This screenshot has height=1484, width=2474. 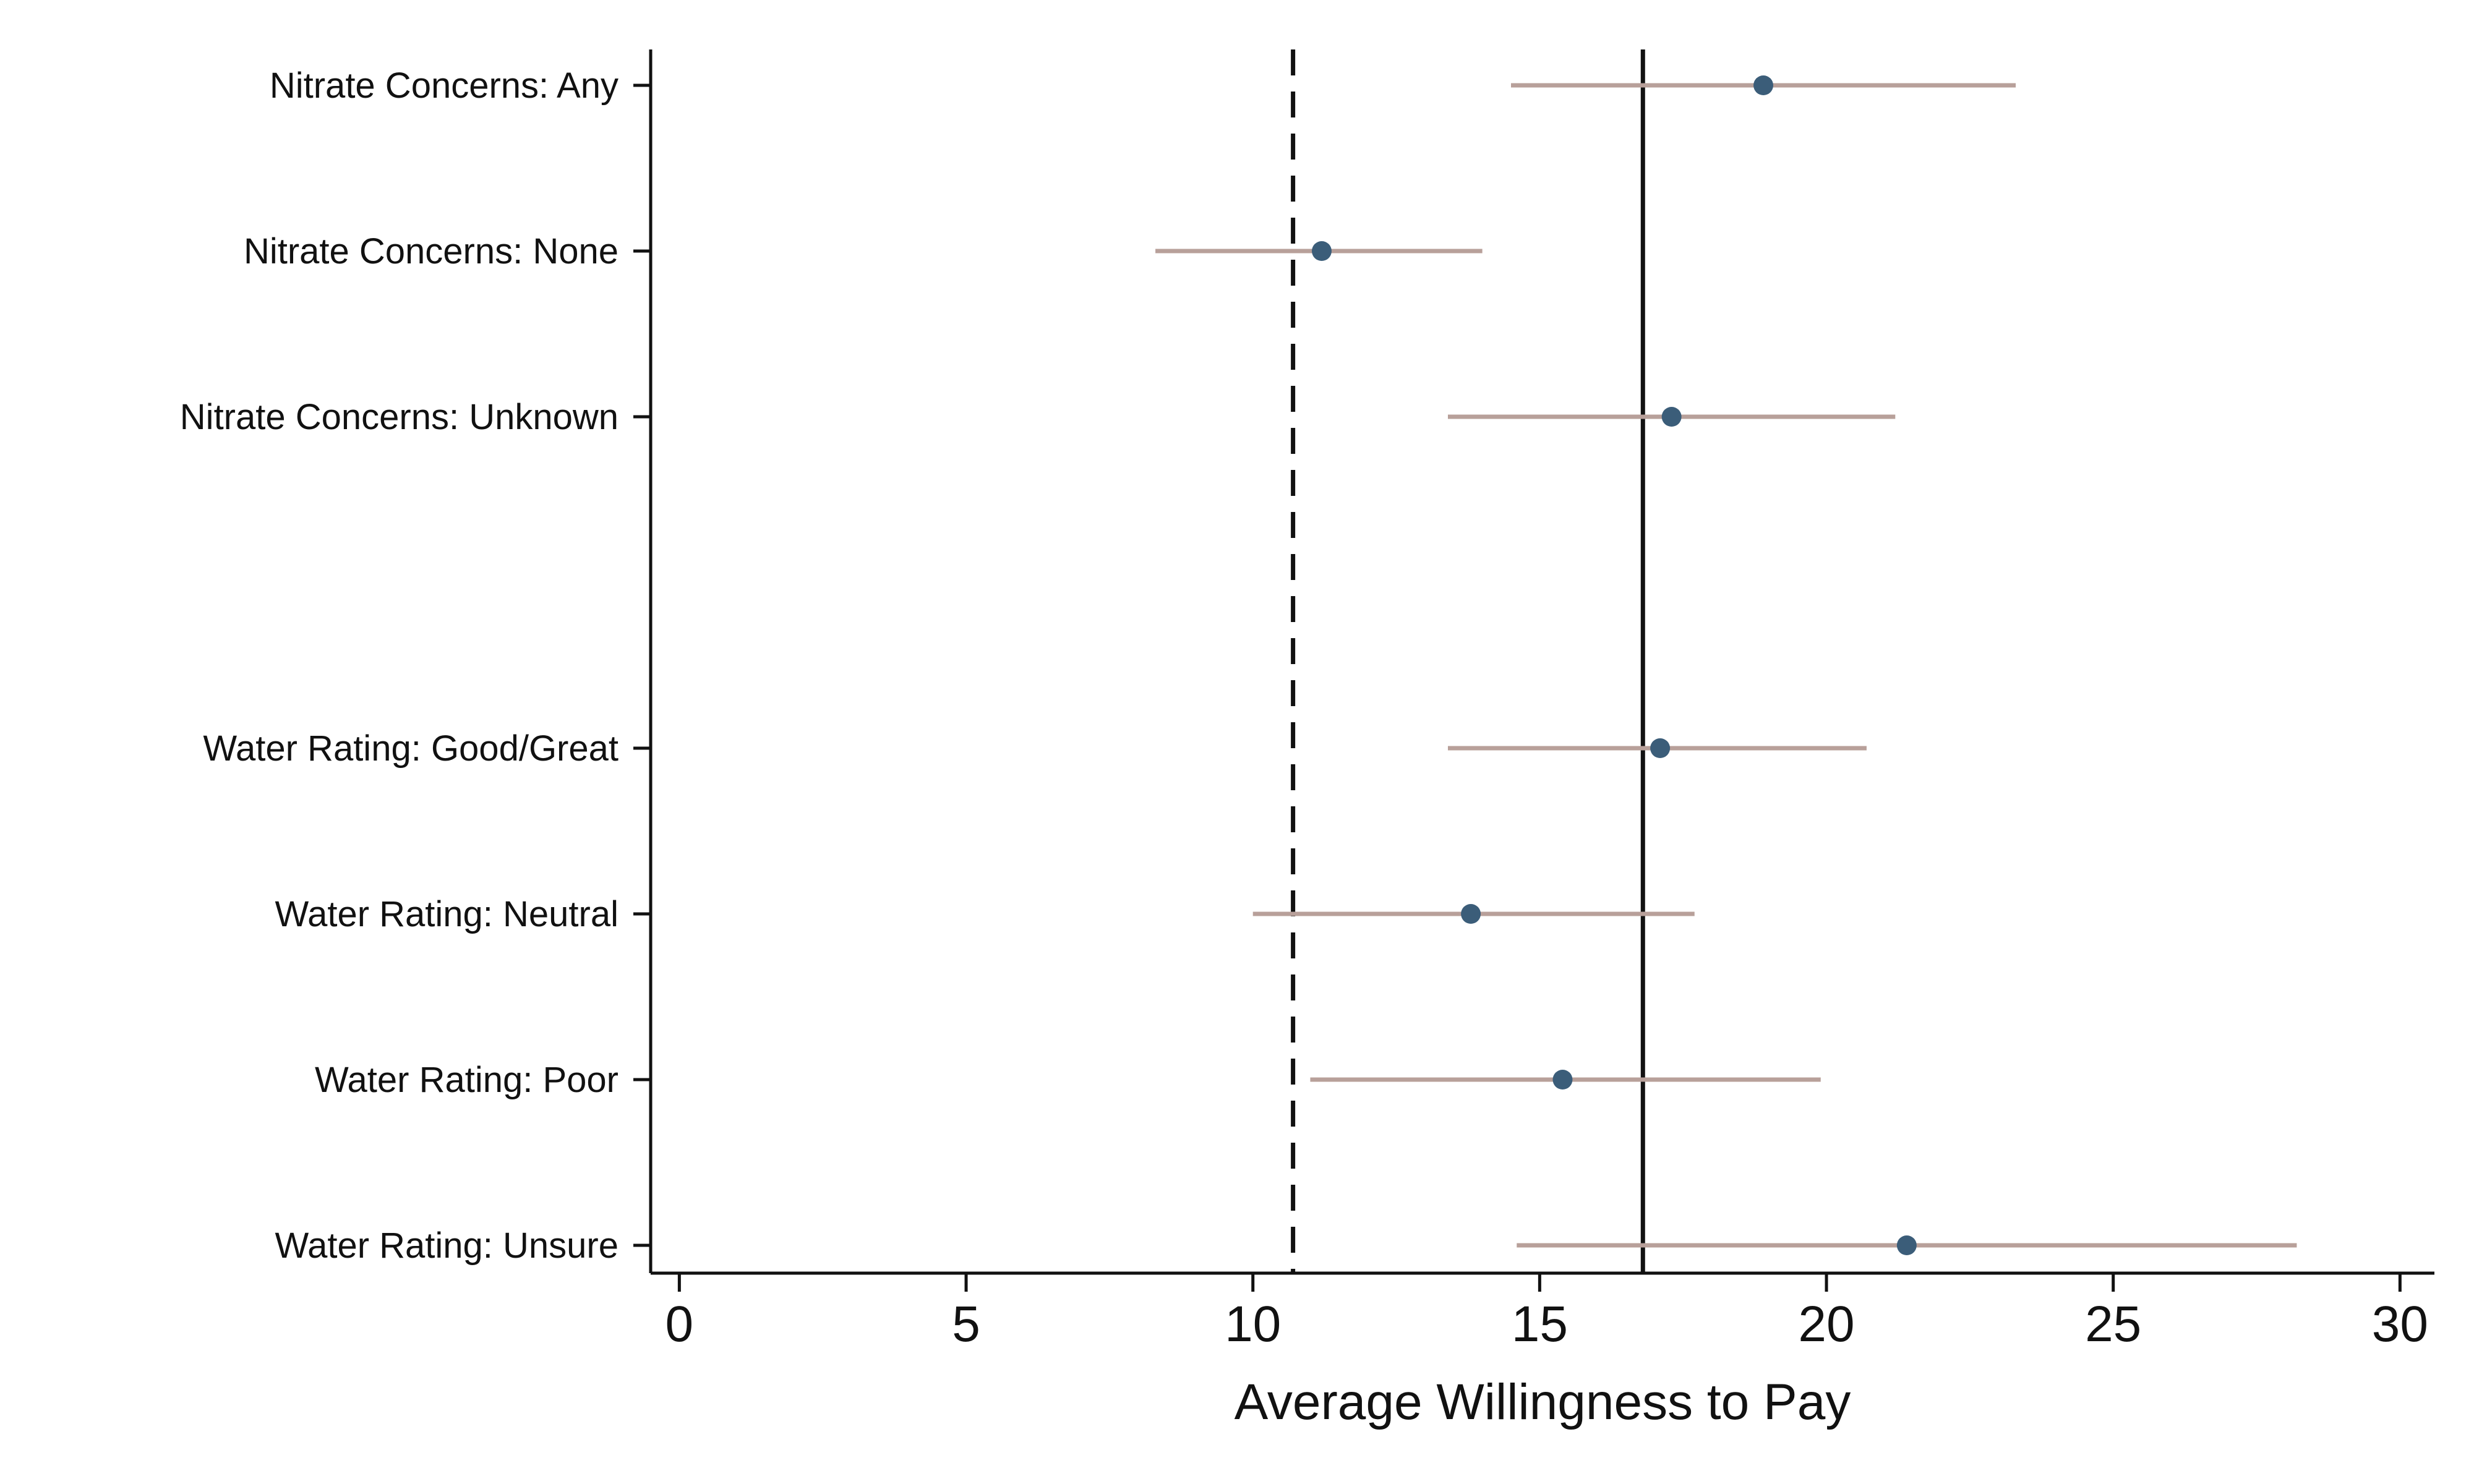 What do you see at coordinates (467, 1080) in the screenshot?
I see `y-tick-label: Water Rating: Poor` at bounding box center [467, 1080].